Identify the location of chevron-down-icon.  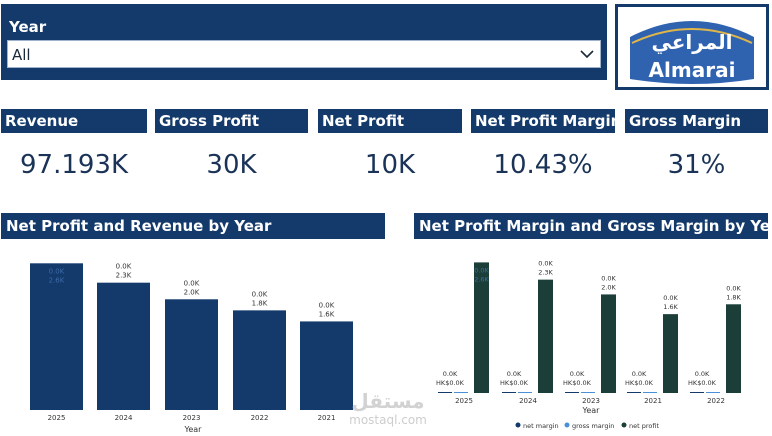
(587, 54).